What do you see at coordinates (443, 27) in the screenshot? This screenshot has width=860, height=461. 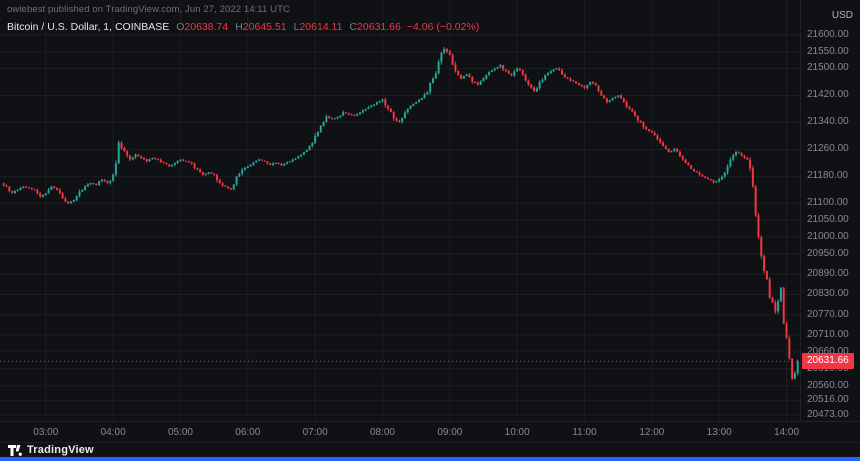 I see `change-value: −4.06 (−0.02%)` at bounding box center [443, 27].